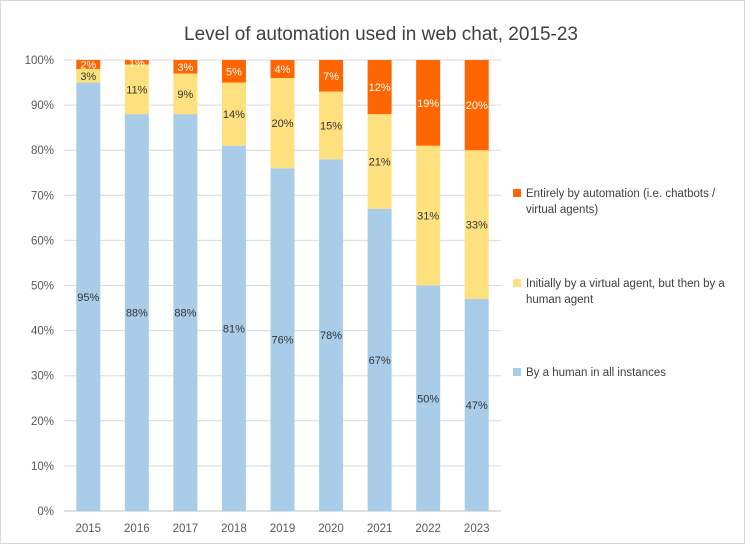 The image size is (755, 556). I want to click on y-tick-label: 20%, so click(42, 422).